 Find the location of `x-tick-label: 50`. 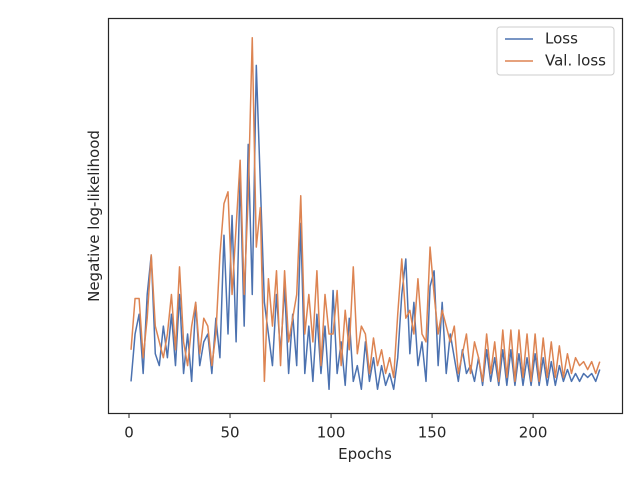

x-tick-label: 50 is located at coordinates (229, 433).